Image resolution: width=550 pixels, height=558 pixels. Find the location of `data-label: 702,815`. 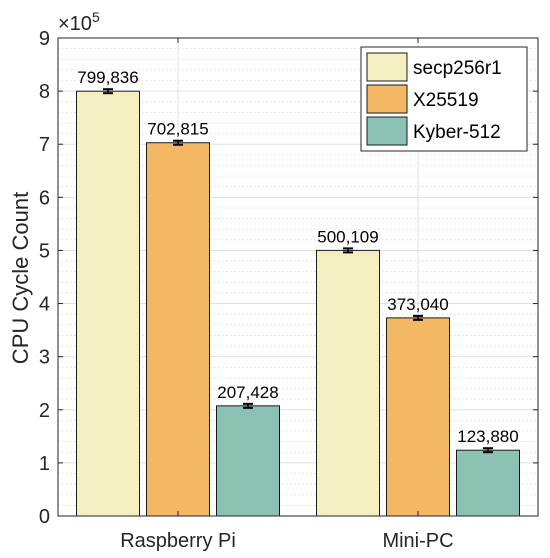

data-label: 702,815 is located at coordinates (177, 129).